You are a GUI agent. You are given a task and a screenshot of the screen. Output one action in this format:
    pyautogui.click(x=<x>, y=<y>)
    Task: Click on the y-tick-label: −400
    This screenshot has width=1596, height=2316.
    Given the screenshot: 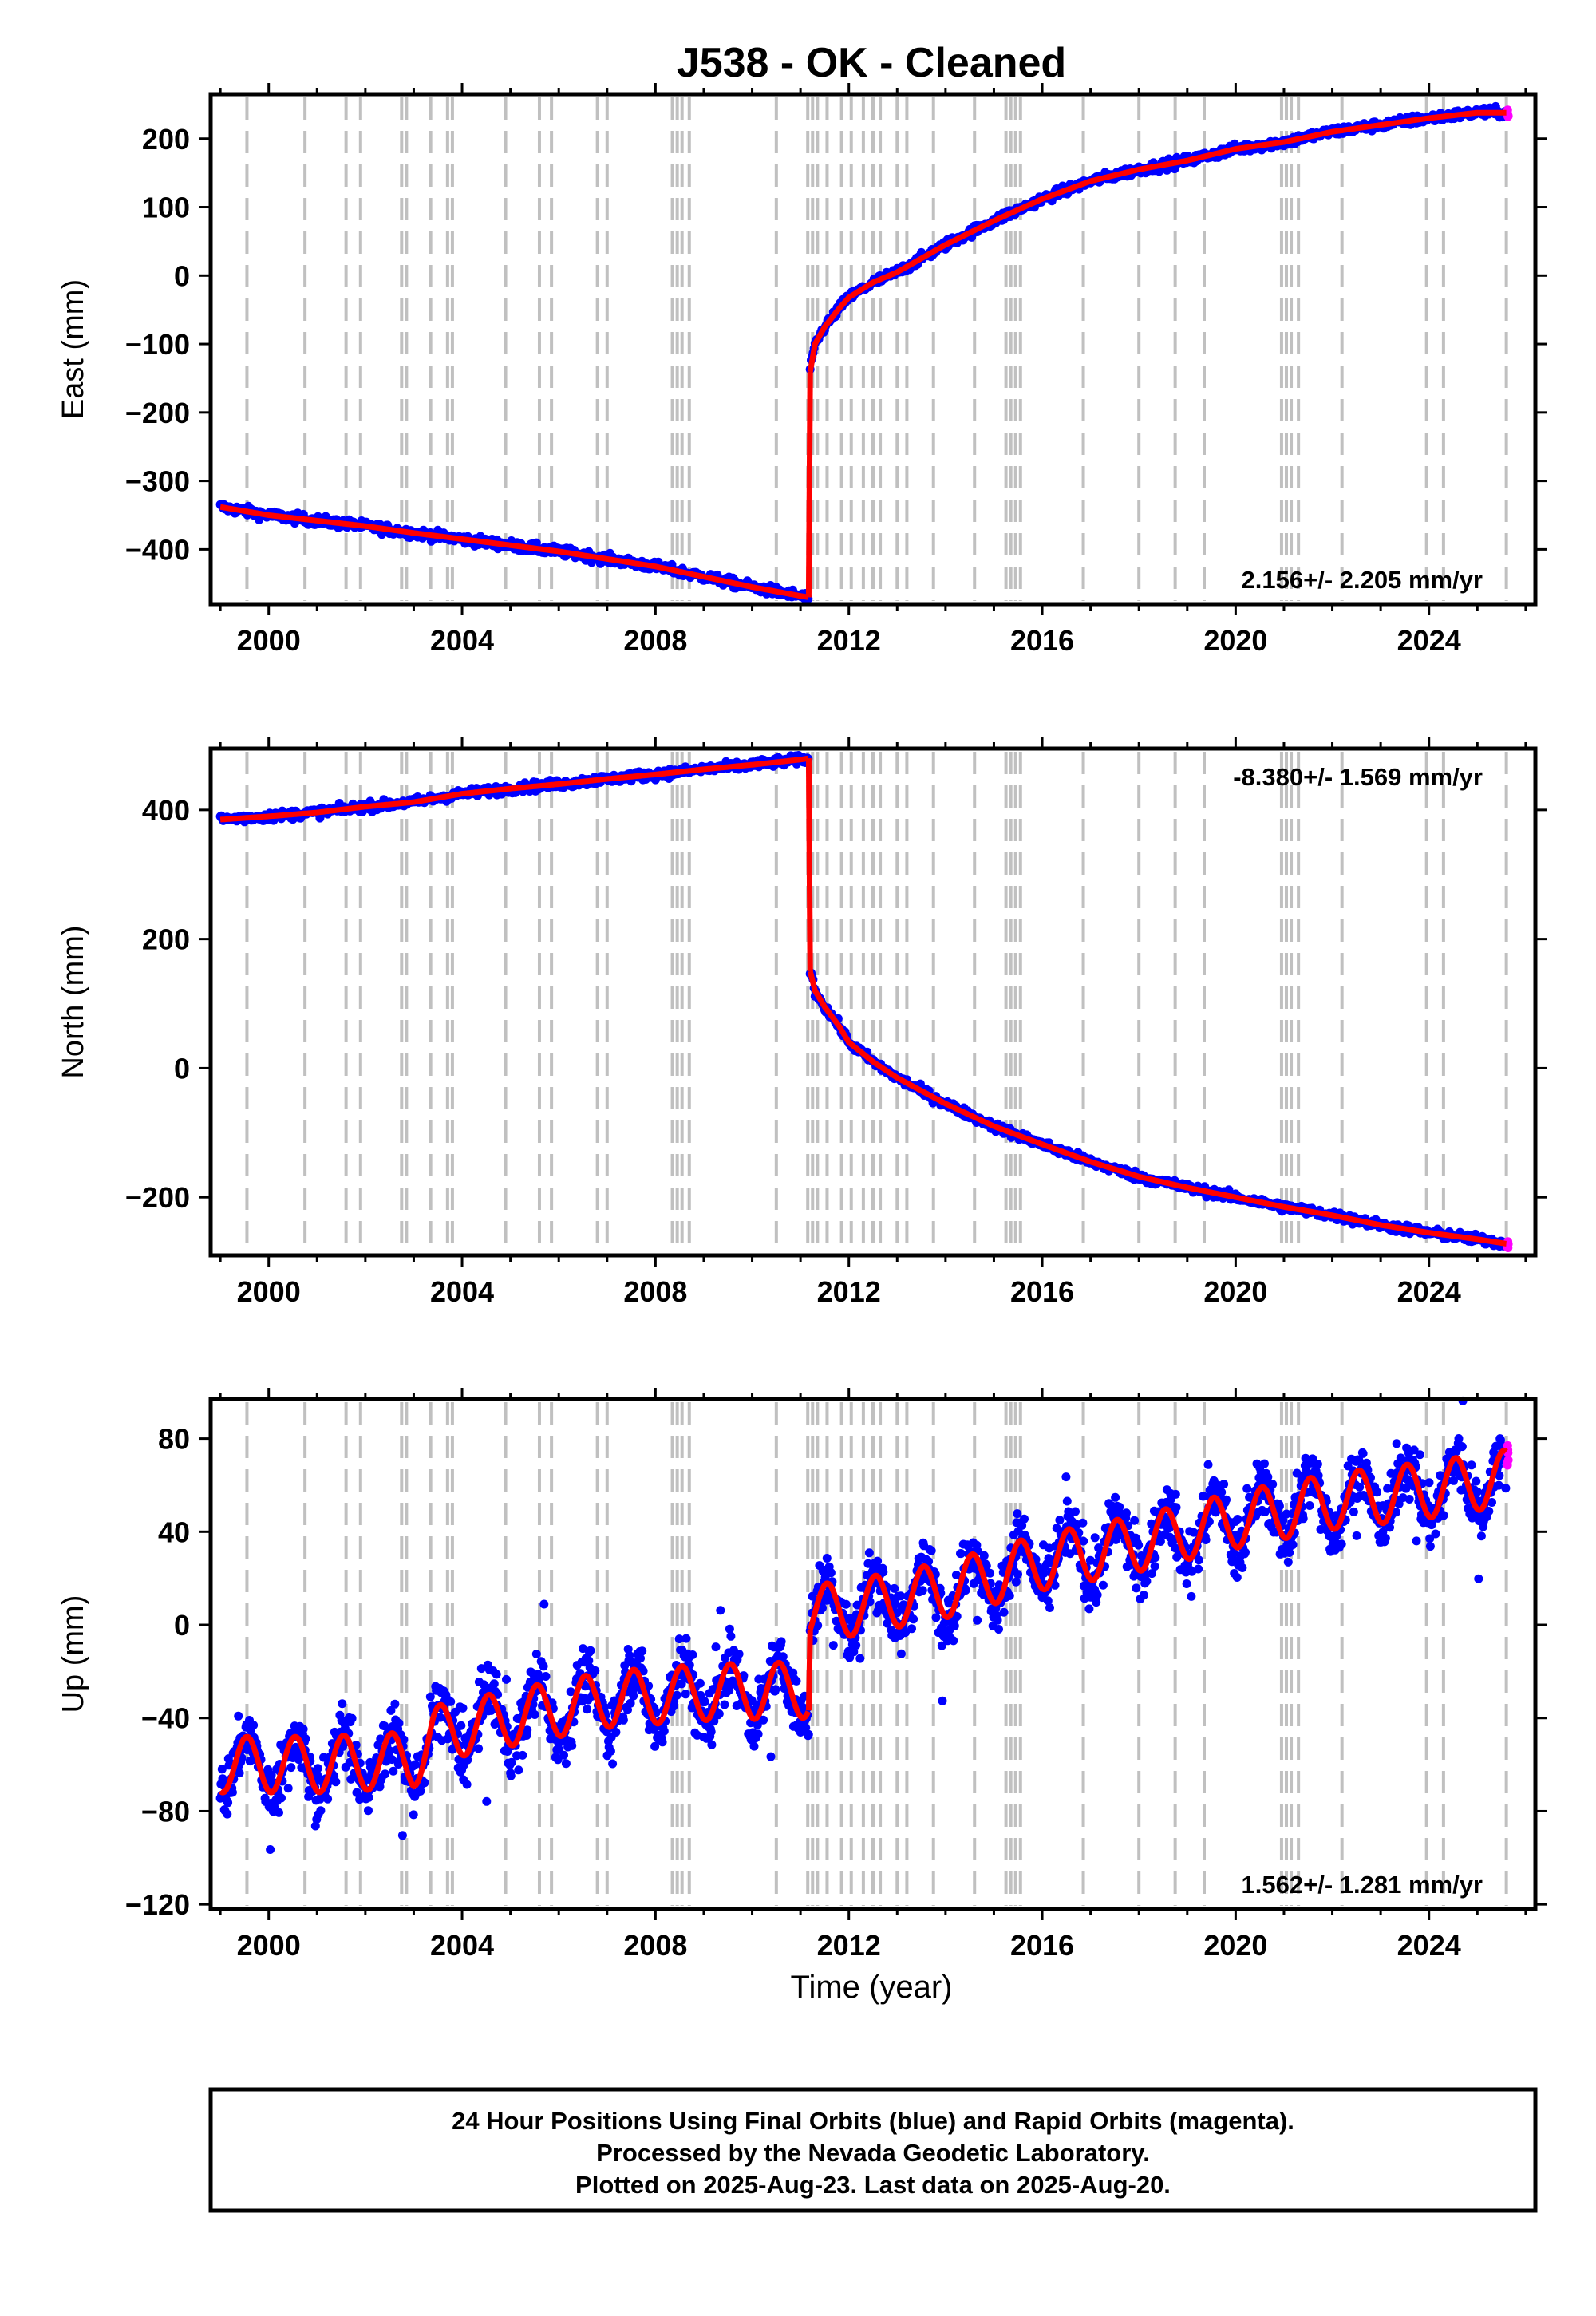 What is the action you would take?
    pyautogui.click(x=157, y=549)
    